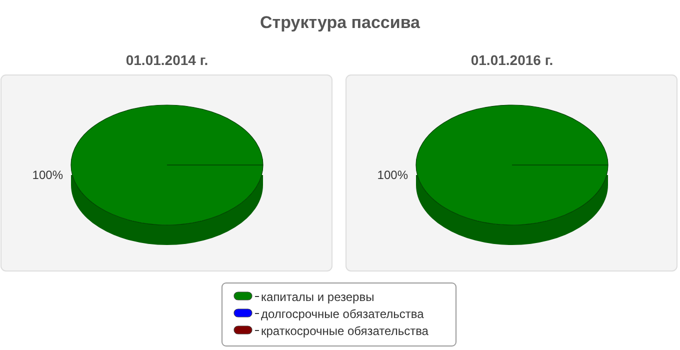 The width and height of the screenshot is (680, 350). I want to click on slice-label: капиталы и резервы, so click(317, 297).